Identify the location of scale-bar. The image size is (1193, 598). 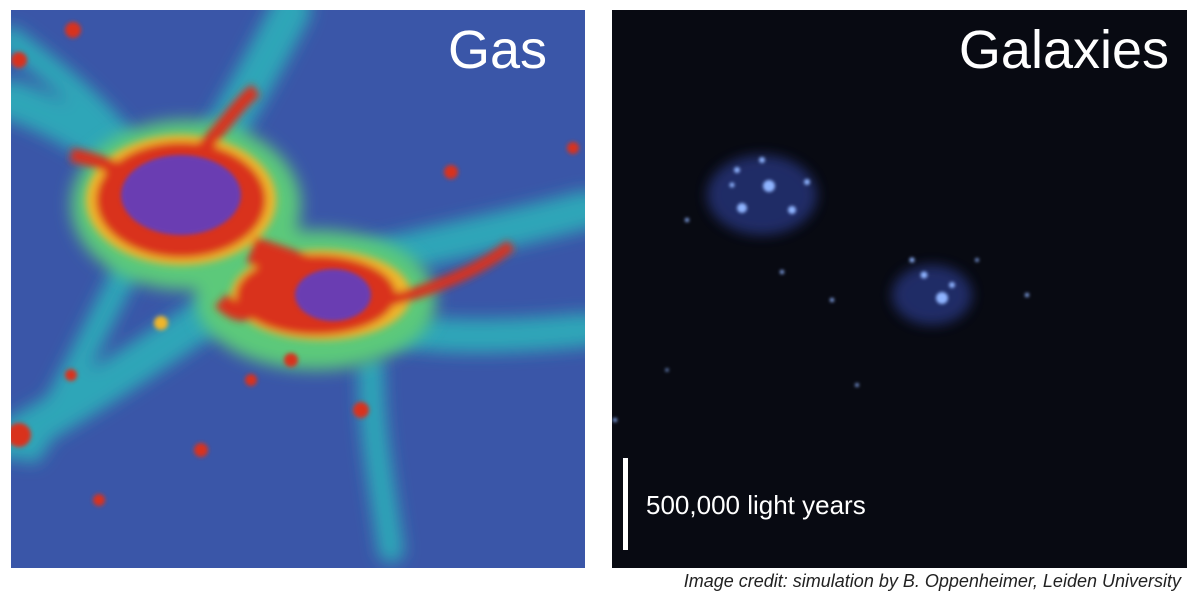
(625, 504).